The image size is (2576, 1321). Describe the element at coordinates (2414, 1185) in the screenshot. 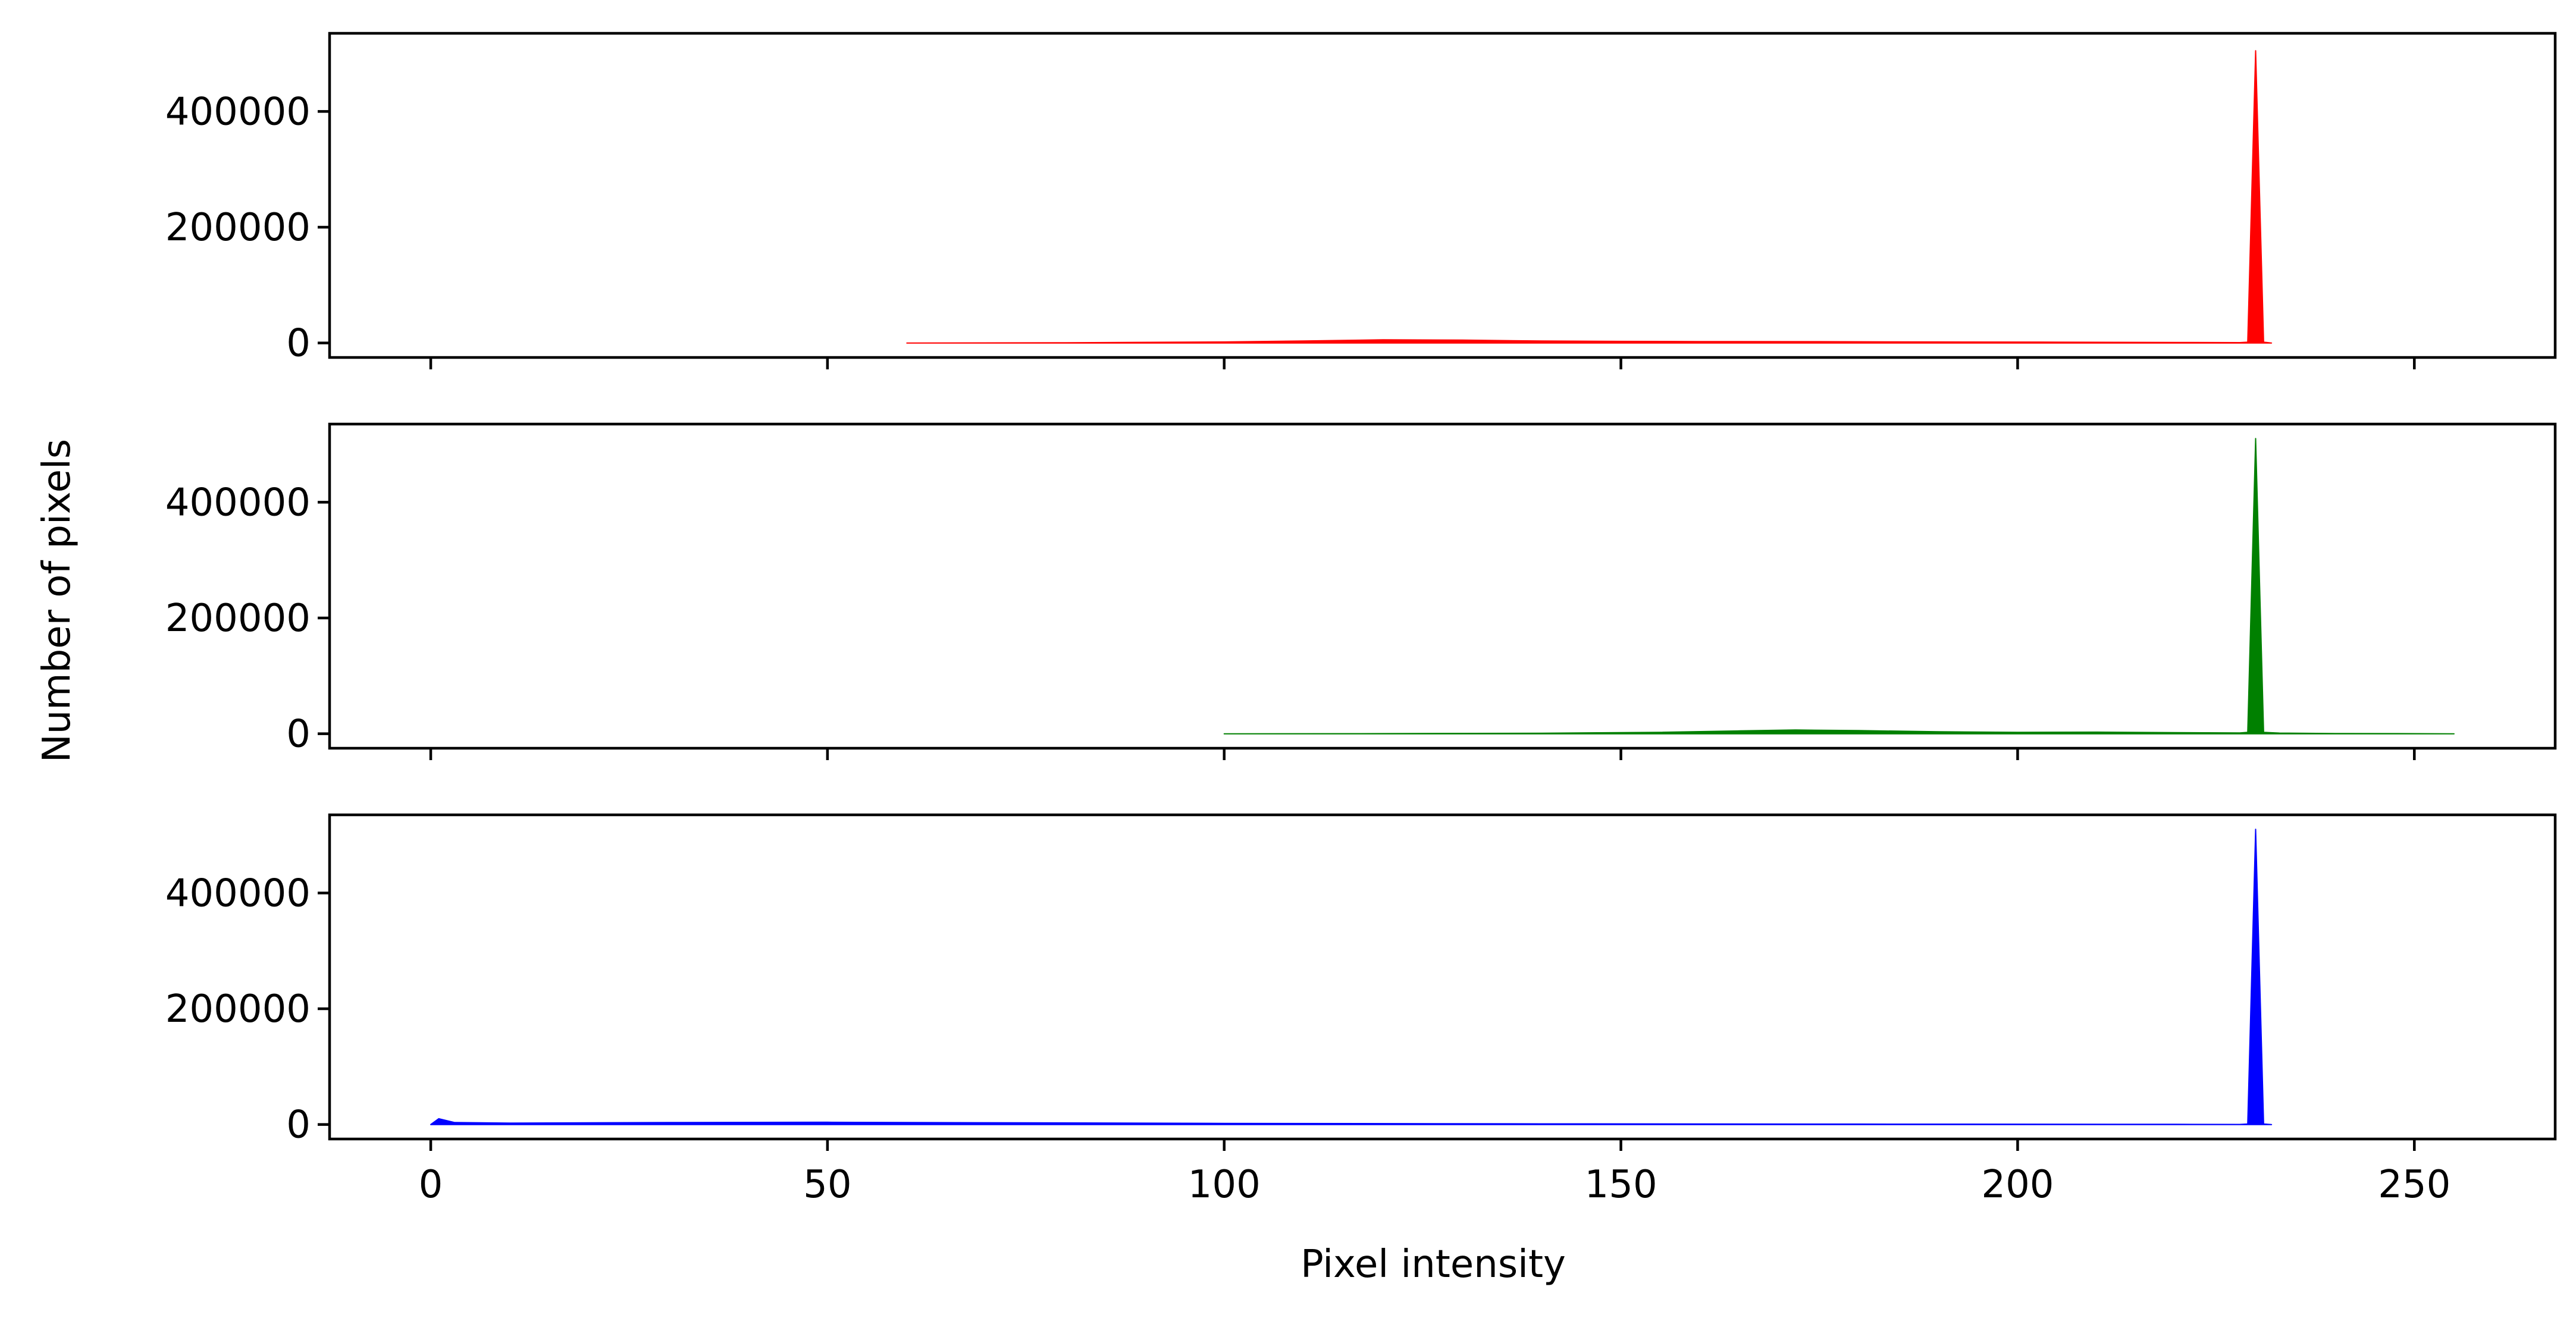

I see `x-tick-label: 250` at that location.